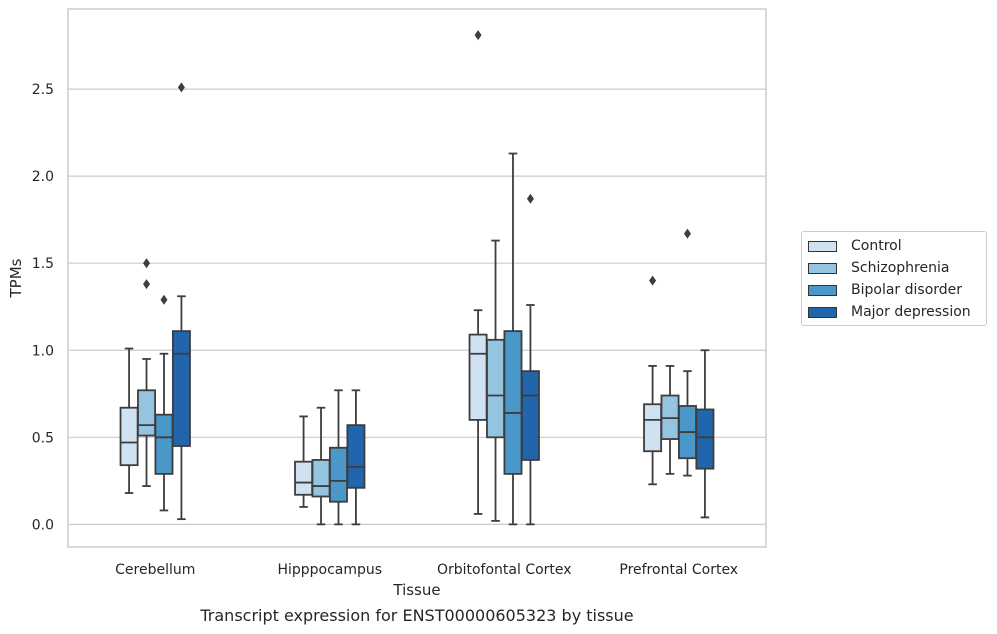 Image resolution: width=997 pixels, height=634 pixels. Describe the element at coordinates (416, 590) in the screenshot. I see `x-axis-label: Tissue` at that location.